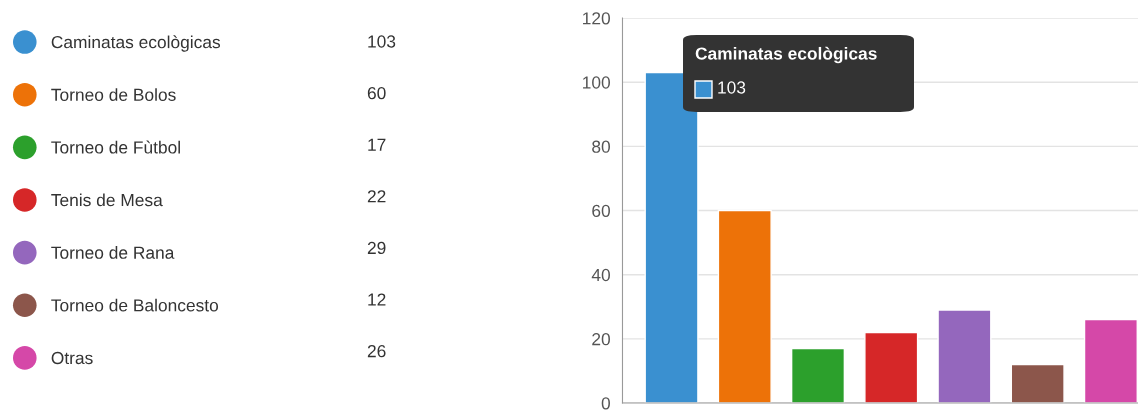  Describe the element at coordinates (600, 275) in the screenshot. I see `y-tick-label: 40` at that location.